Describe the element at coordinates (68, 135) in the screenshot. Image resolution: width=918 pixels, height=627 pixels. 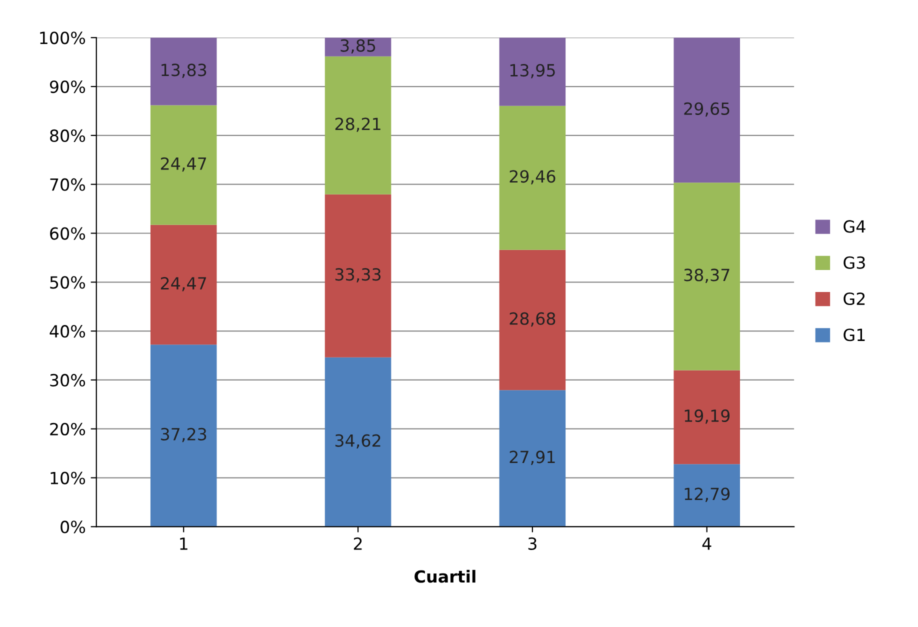
I see `y-tick-label: 80%` at that location.